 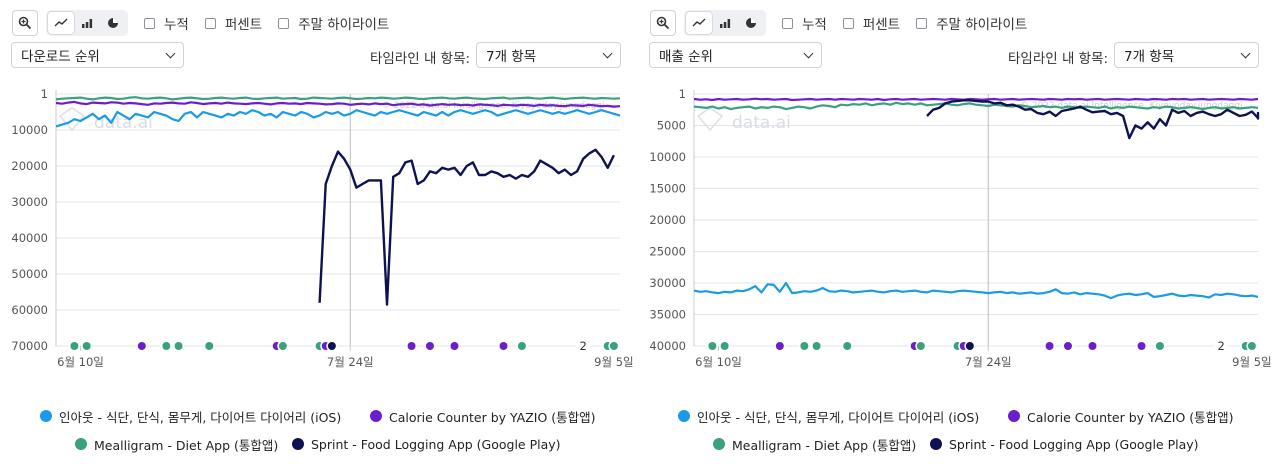 What do you see at coordinates (1130, 417) in the screenshot?
I see `legend-label: Calorie Counter by YAZIO (통합앱)` at bounding box center [1130, 417].